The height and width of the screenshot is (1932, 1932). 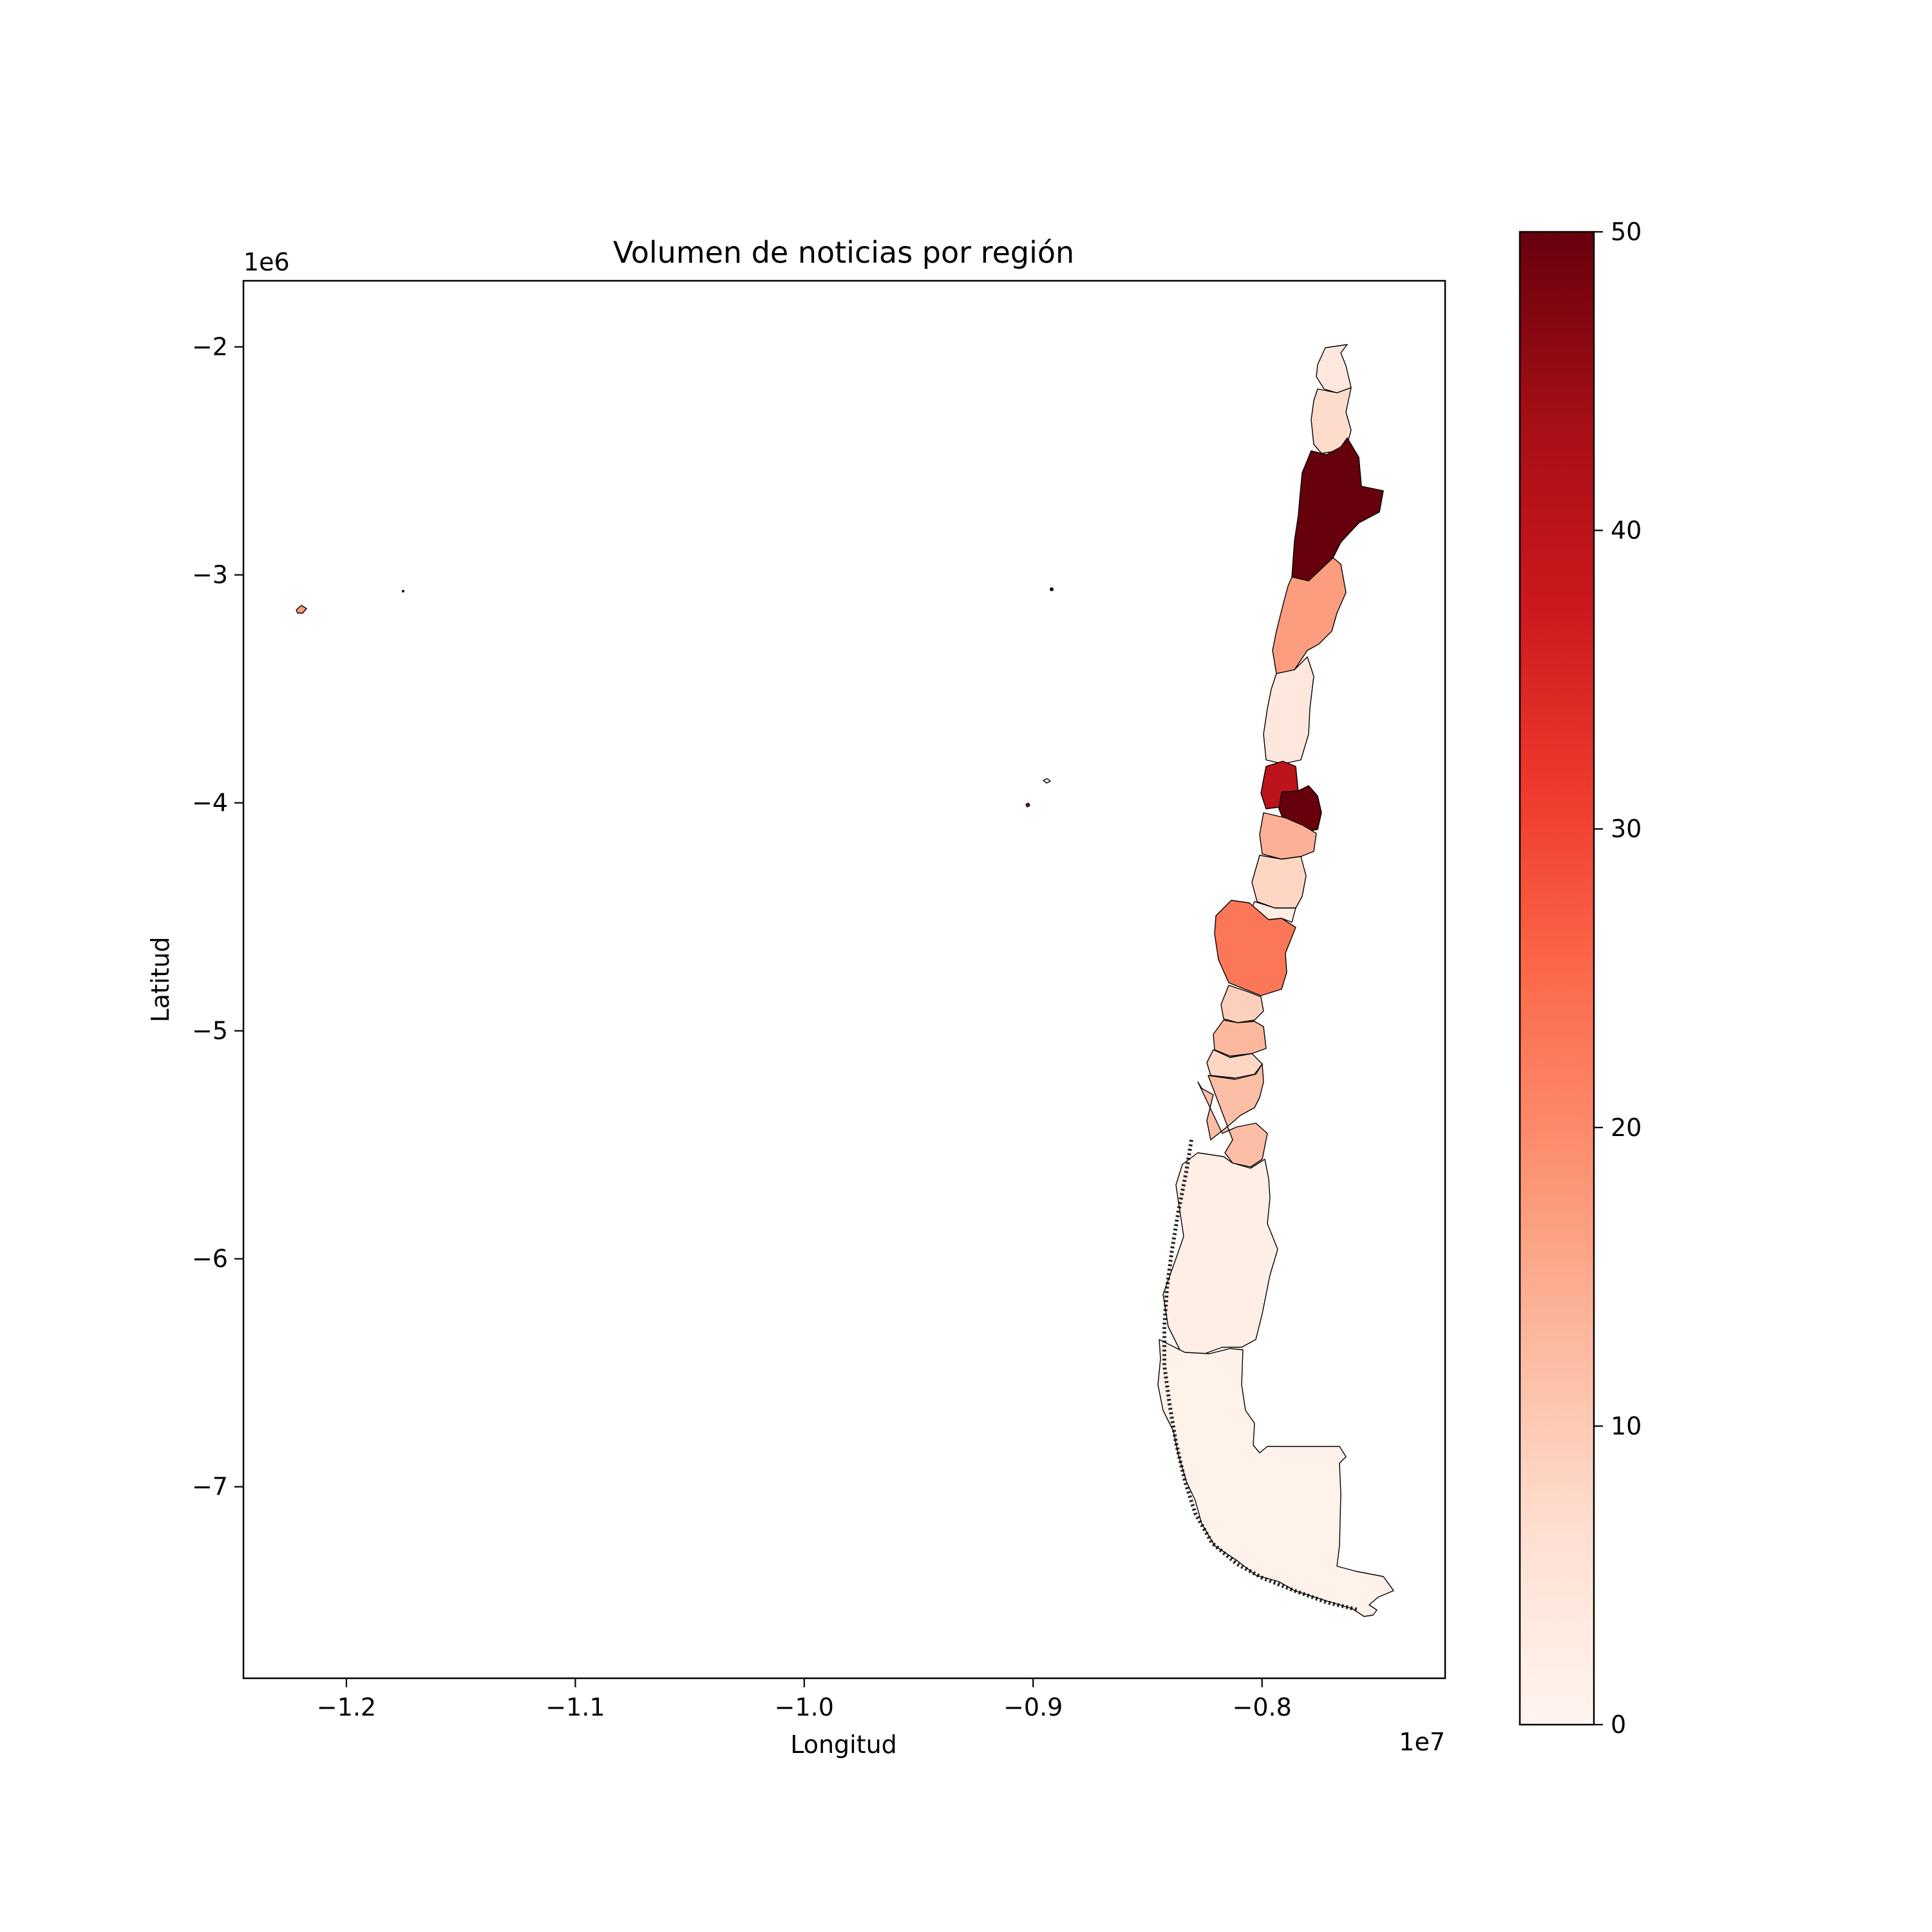 I want to click on y-axis-label: Latitud, so click(x=160, y=979).